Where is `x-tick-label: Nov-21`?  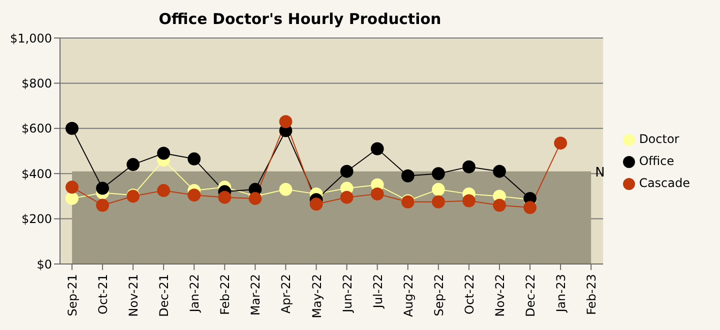
x-tick-label: Nov-21 is located at coordinates (133, 295).